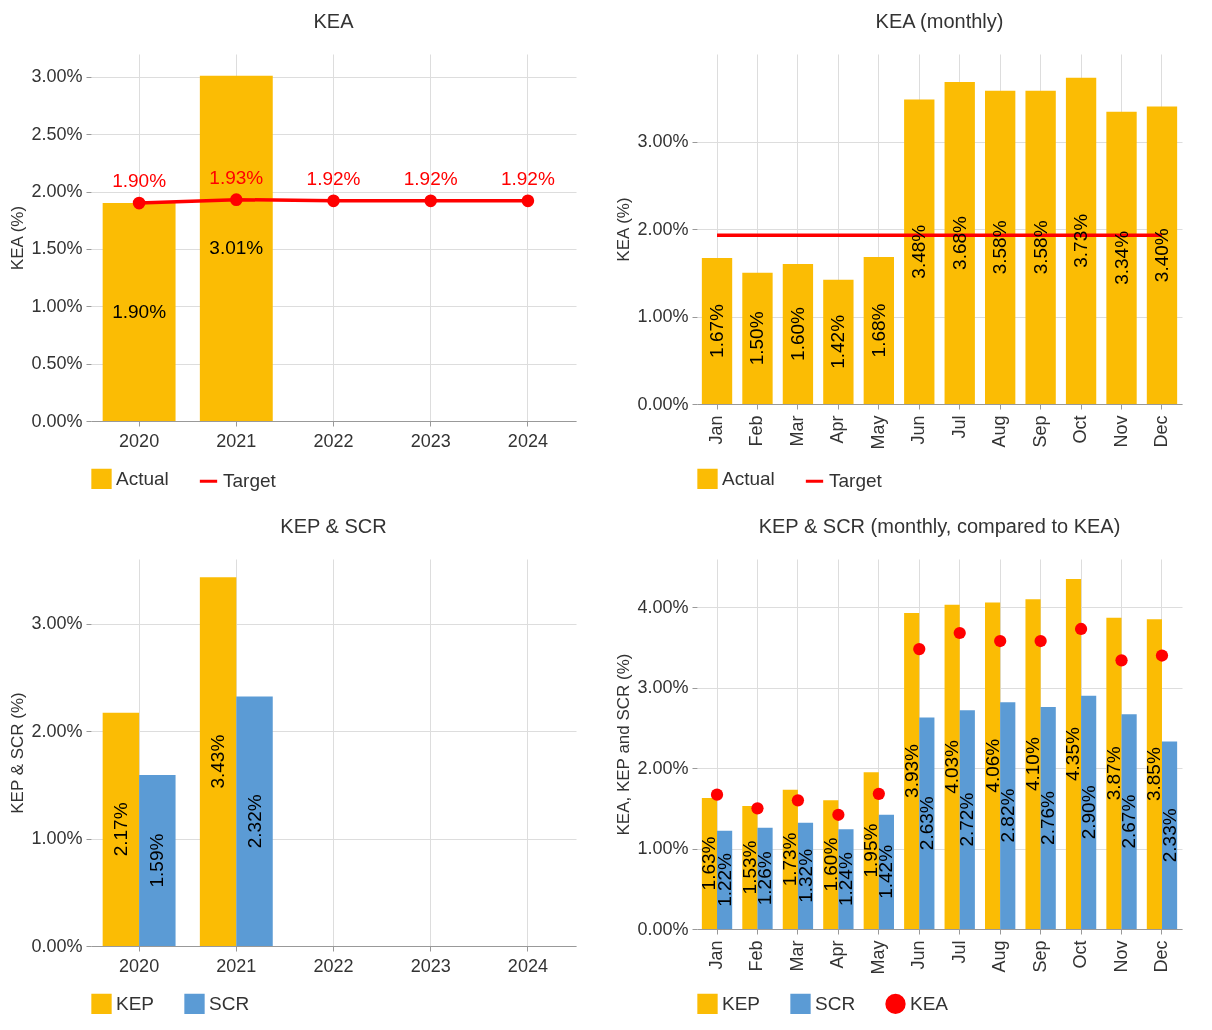 Image resolution: width=1212 pixels, height=1030 pixels. I want to click on y-tick-label: 3.00%, so click(57, 623).